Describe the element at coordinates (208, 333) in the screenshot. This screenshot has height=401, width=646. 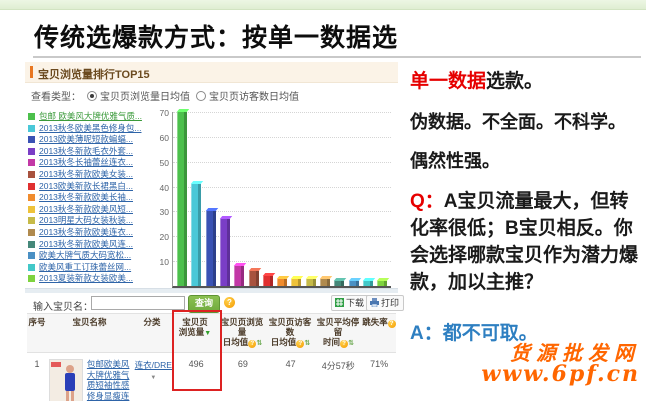
I see `sort-arrow-icon: ▼` at that location.